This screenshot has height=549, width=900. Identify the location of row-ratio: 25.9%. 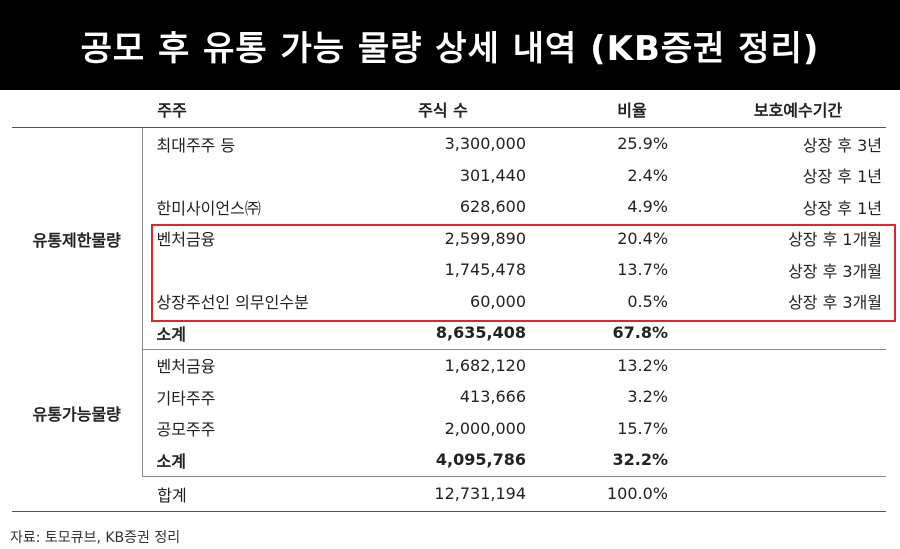
(643, 144).